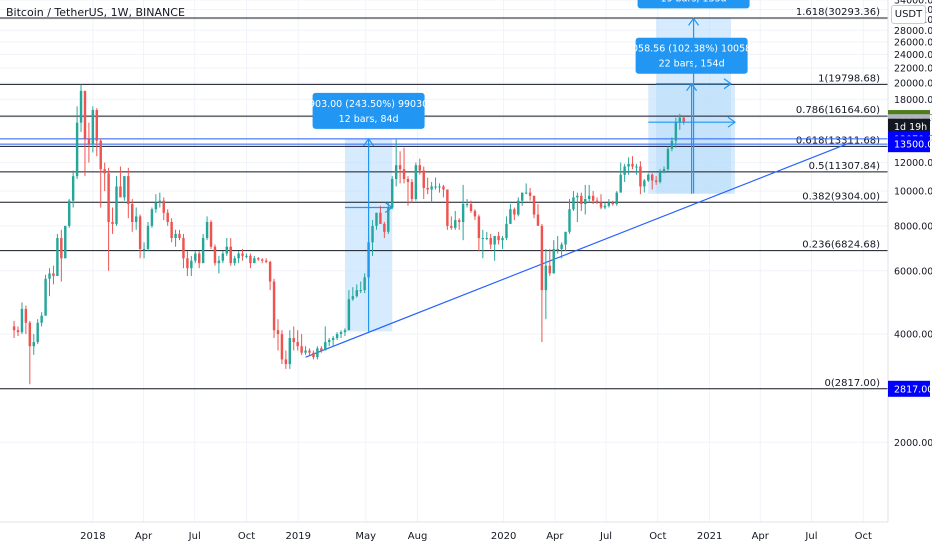 The width and height of the screenshot is (932, 550). Describe the element at coordinates (910, 275) in the screenshot. I see `price-axis` at that location.